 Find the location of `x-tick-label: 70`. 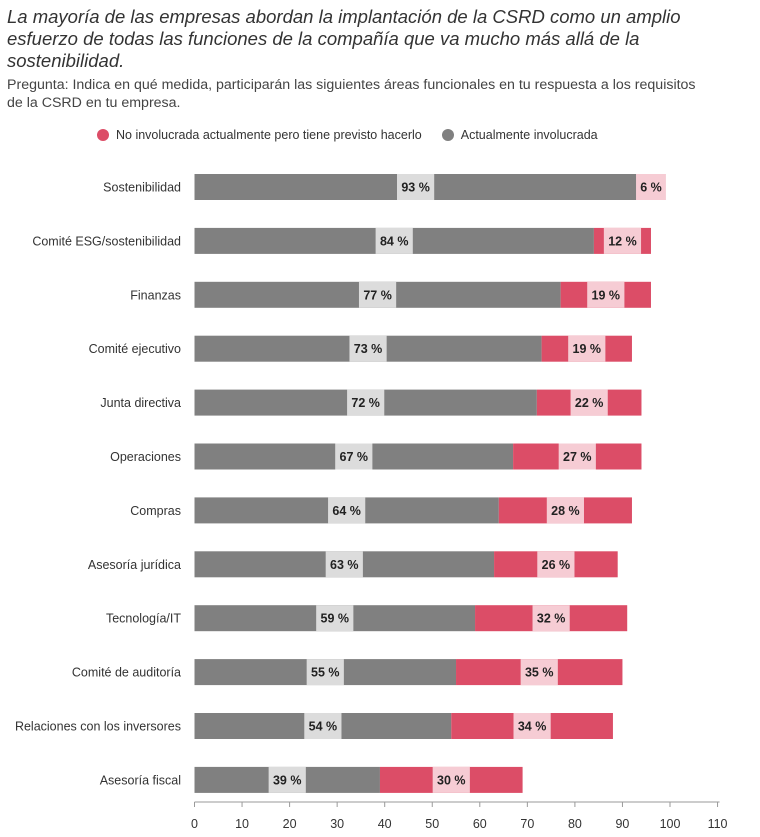

x-tick-label: 70 is located at coordinates (527, 824).